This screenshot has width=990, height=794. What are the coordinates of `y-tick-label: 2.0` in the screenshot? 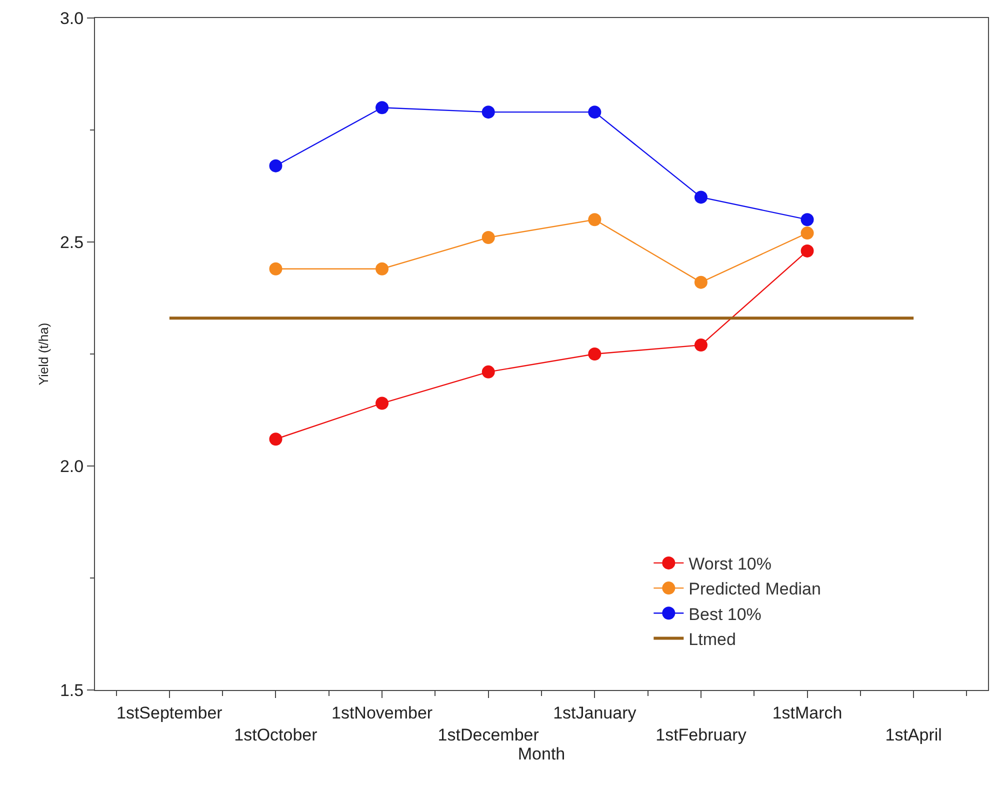 It's located at (72, 466).